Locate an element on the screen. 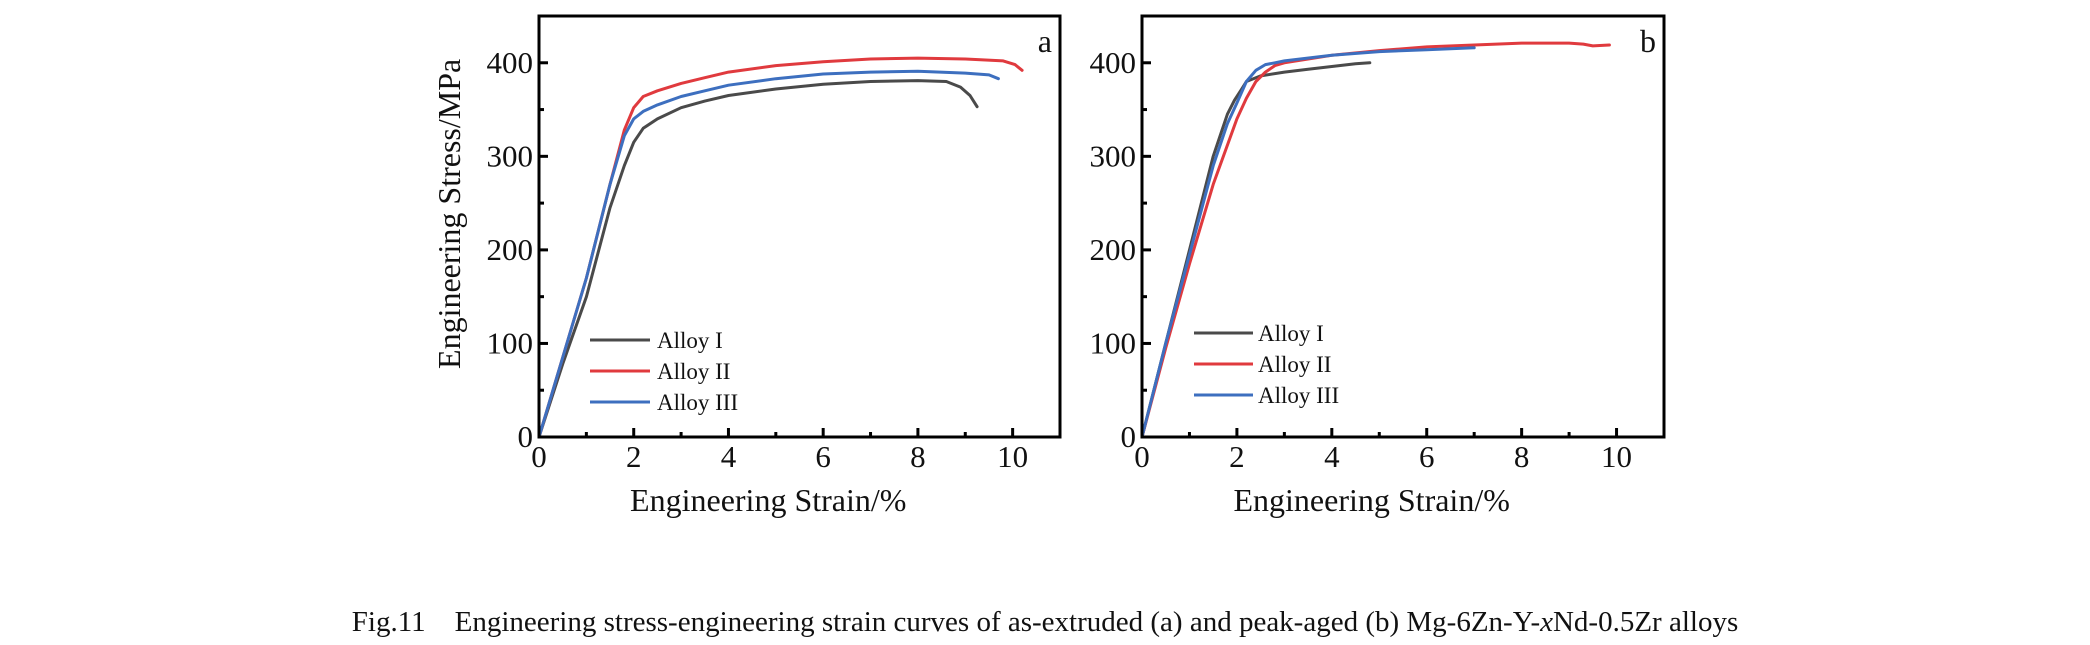 The width and height of the screenshot is (2090, 645). caption-fig-number: Fig.11 is located at coordinates (388, 622).